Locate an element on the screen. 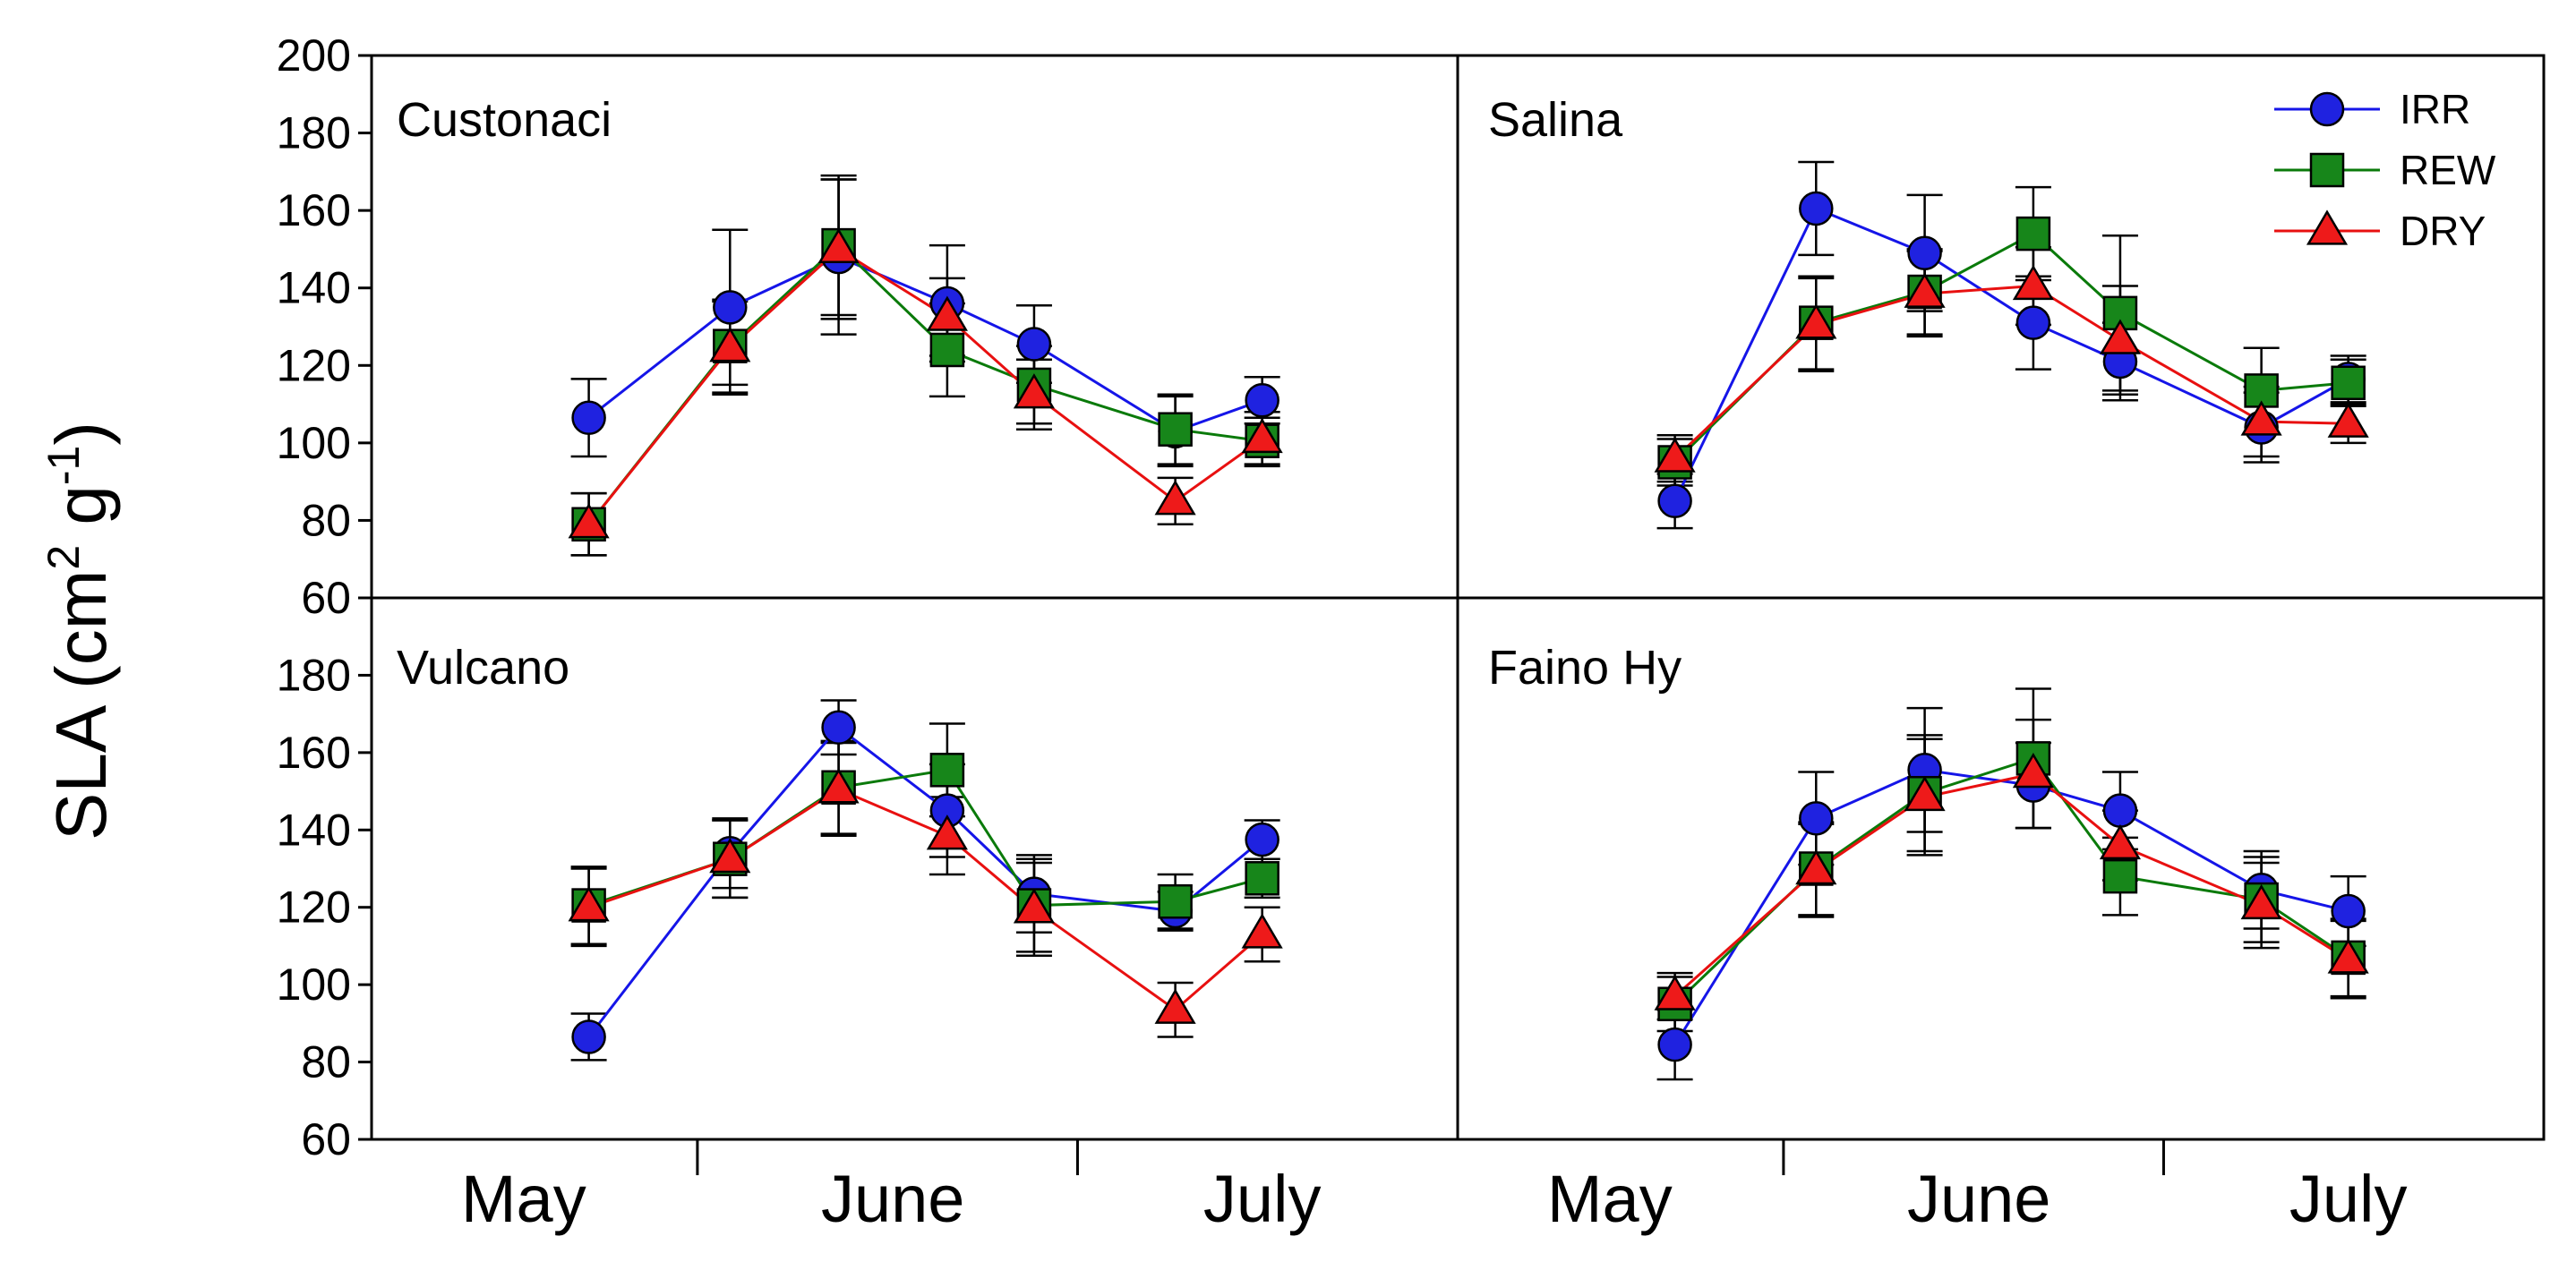 Image resolution: width=2576 pixels, height=1262 pixels. panel-custonaci: Custonaci is located at coordinates (840, 325).